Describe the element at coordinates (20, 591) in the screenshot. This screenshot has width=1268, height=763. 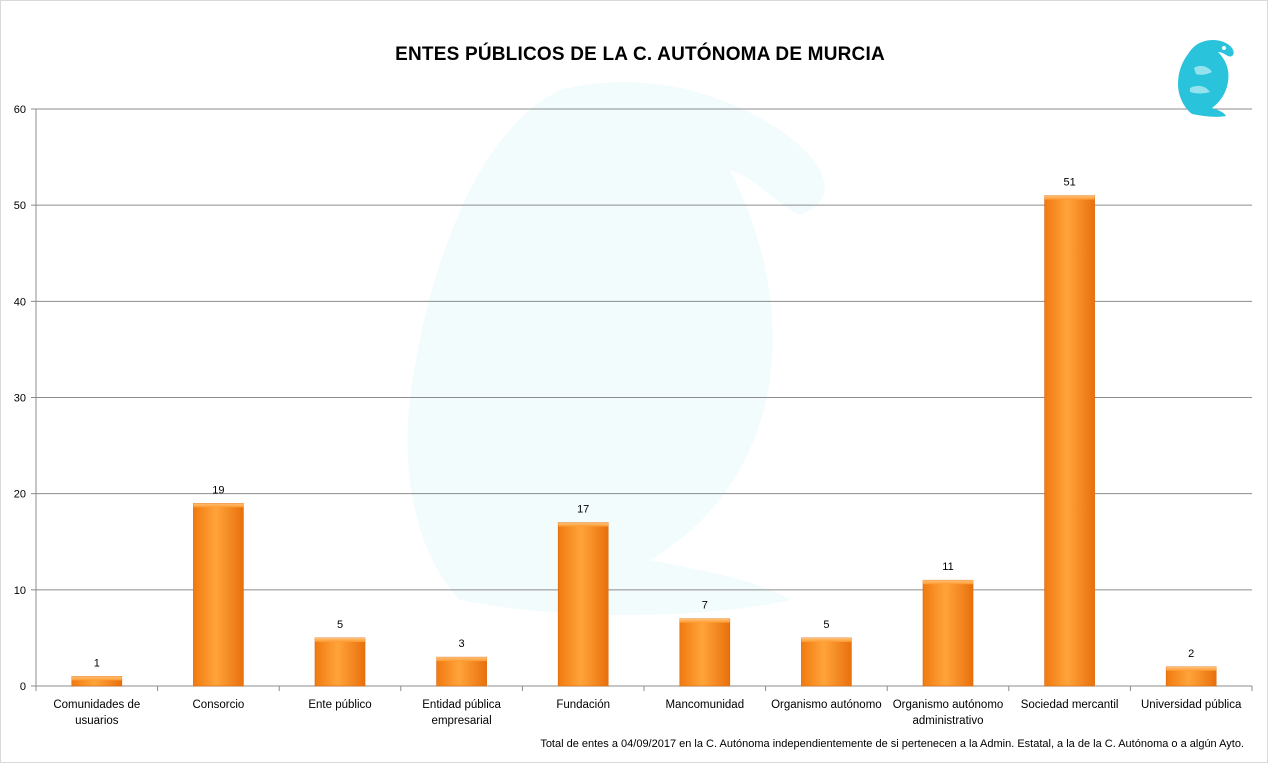
I see `y-tick-label: 10` at that location.